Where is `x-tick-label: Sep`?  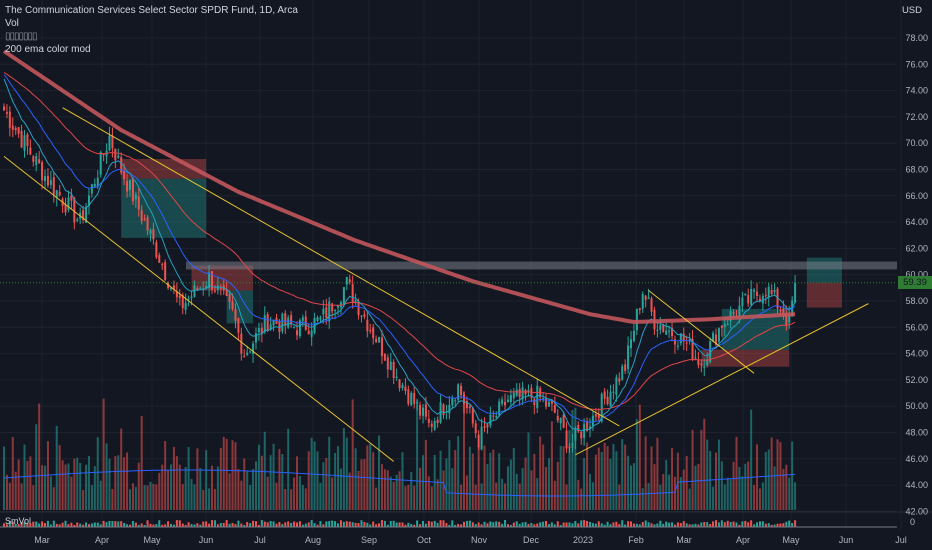 x-tick-label: Sep is located at coordinates (369, 540).